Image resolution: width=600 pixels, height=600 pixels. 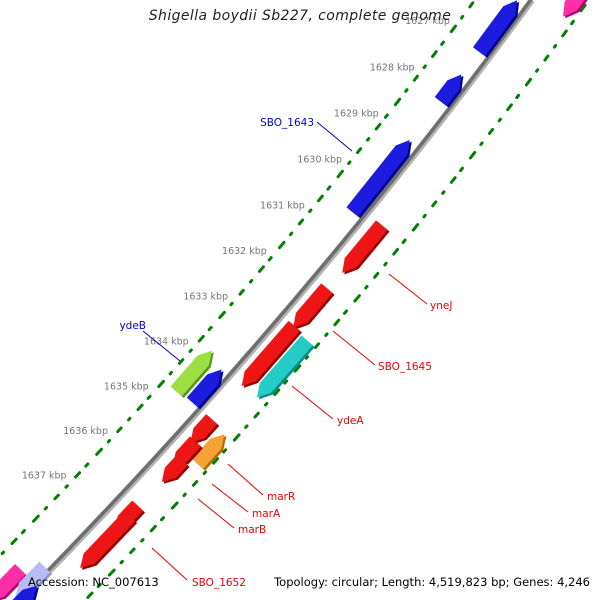 What do you see at coordinates (319, 160) in the screenshot?
I see `position-tick-label: 1630 kbp` at bounding box center [319, 160].